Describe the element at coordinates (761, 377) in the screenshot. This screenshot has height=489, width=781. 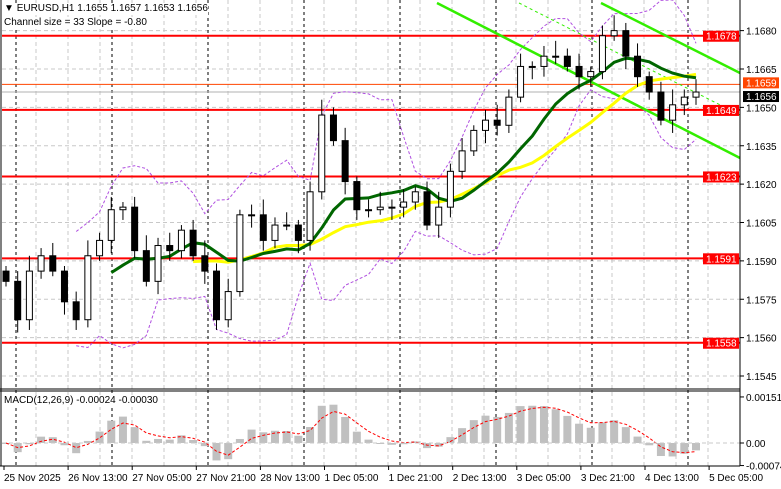
I see `price-tick-label: 1.1545` at that location.